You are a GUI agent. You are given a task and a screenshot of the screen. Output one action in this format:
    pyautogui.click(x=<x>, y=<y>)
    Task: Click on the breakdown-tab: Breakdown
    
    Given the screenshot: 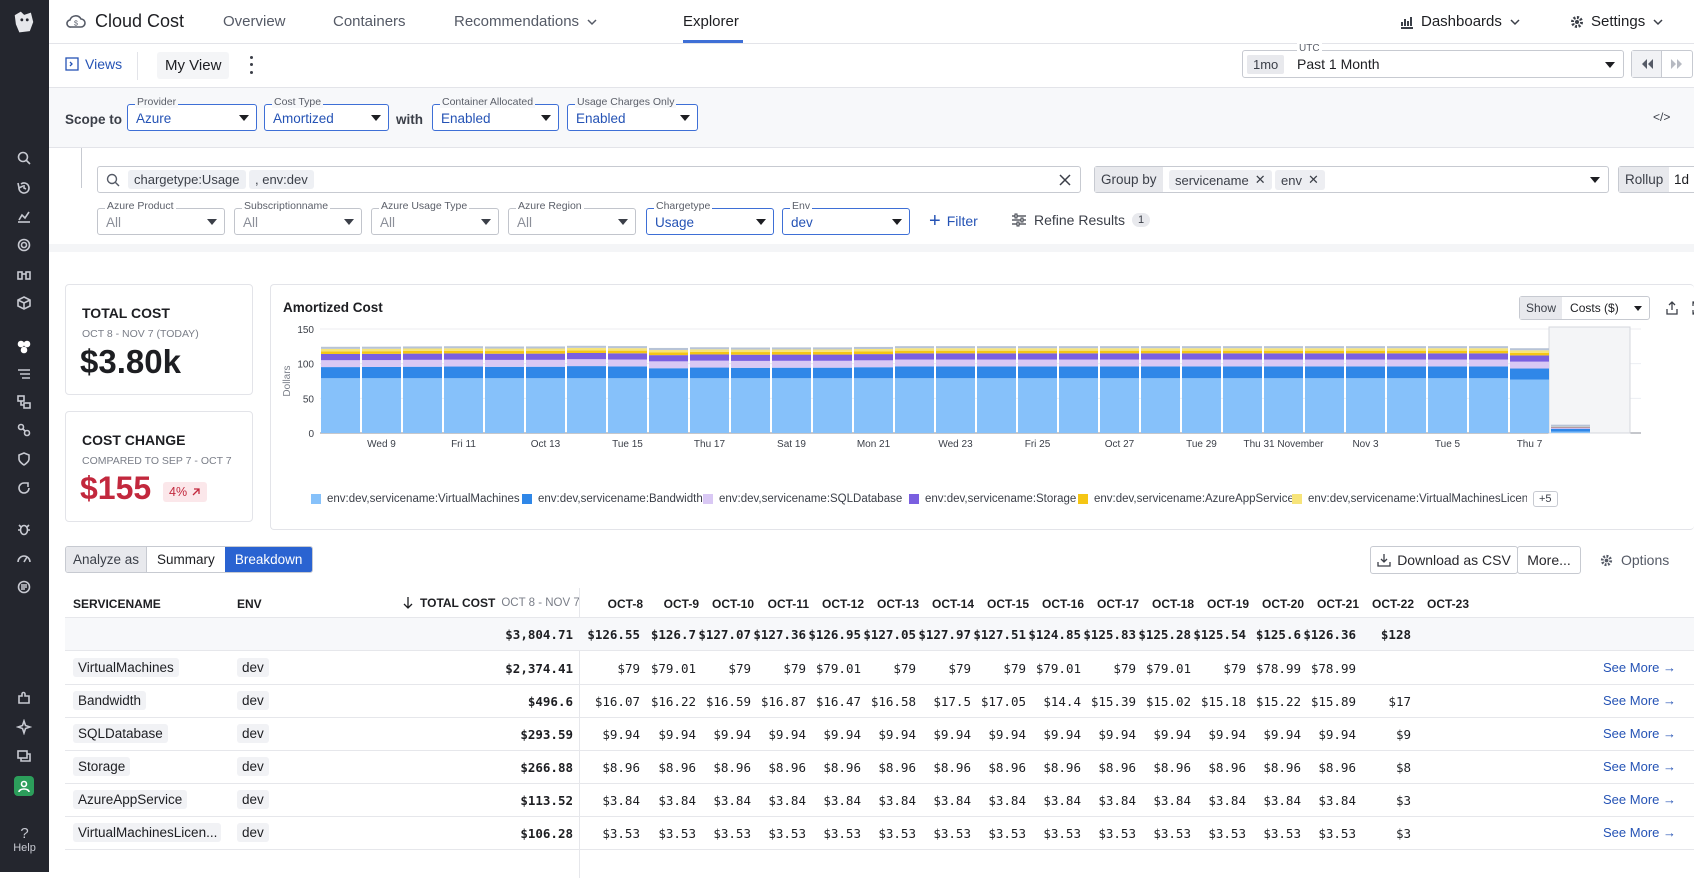 What is the action you would take?
    pyautogui.click(x=269, y=559)
    